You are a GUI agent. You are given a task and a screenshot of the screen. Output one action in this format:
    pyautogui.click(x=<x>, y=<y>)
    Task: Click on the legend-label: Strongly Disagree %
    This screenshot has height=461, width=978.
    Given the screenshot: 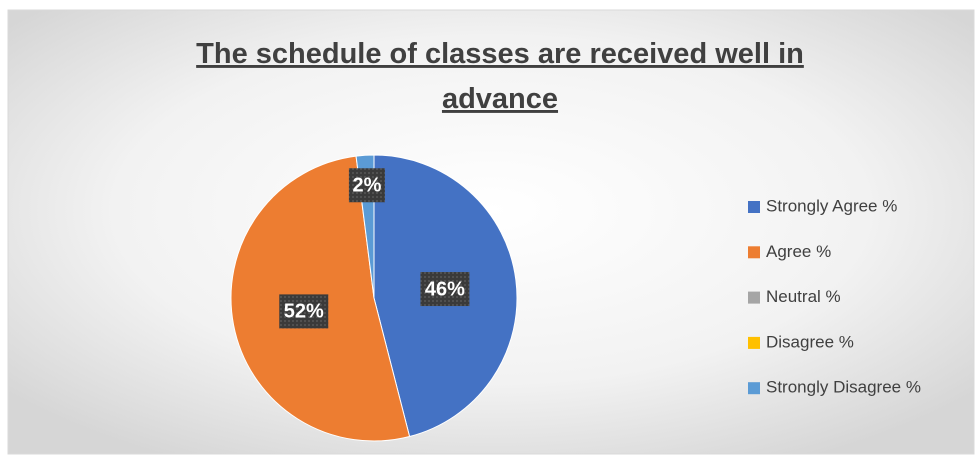 What is the action you would take?
    pyautogui.click(x=843, y=387)
    